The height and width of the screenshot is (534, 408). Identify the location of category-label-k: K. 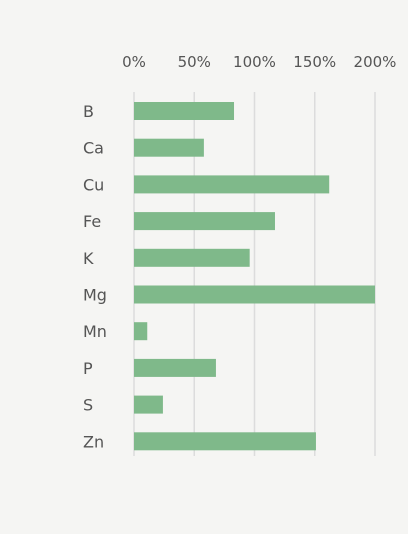
(88, 258).